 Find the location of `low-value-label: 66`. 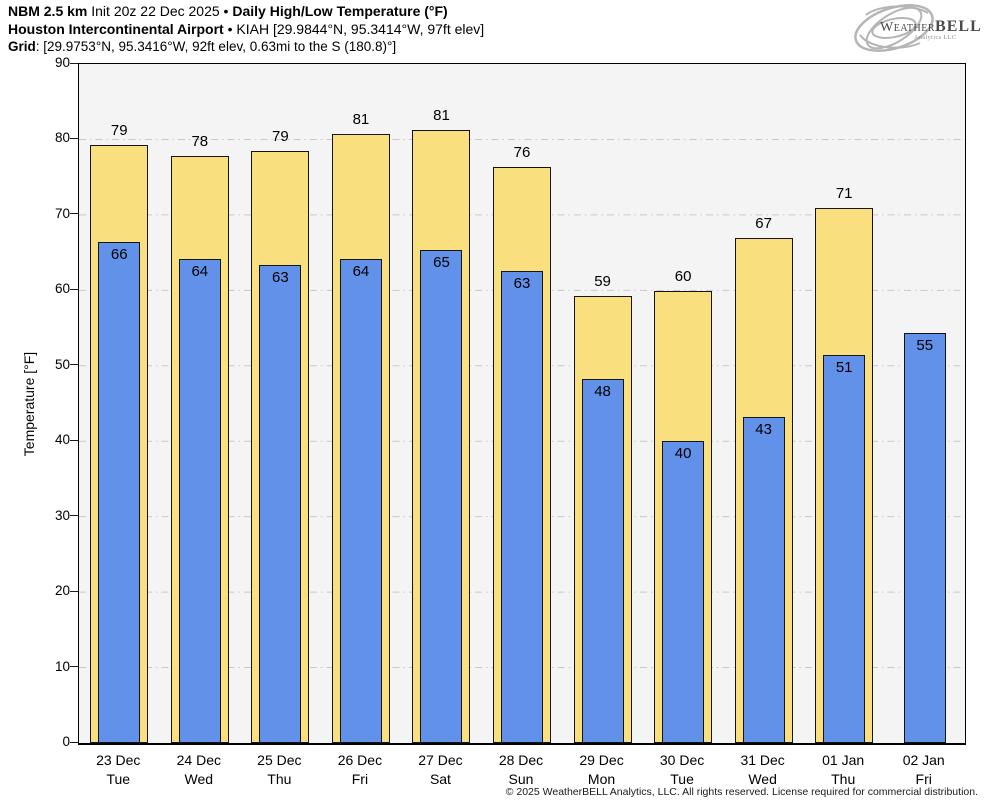

low-value-label: 66 is located at coordinates (119, 255).